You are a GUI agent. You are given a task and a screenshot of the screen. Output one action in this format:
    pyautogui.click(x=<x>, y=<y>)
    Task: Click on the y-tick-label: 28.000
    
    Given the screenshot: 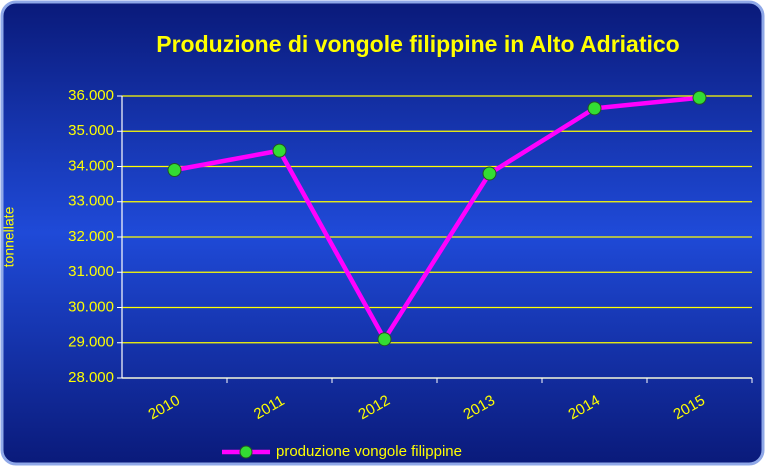 What is the action you would take?
    pyautogui.click(x=91, y=377)
    